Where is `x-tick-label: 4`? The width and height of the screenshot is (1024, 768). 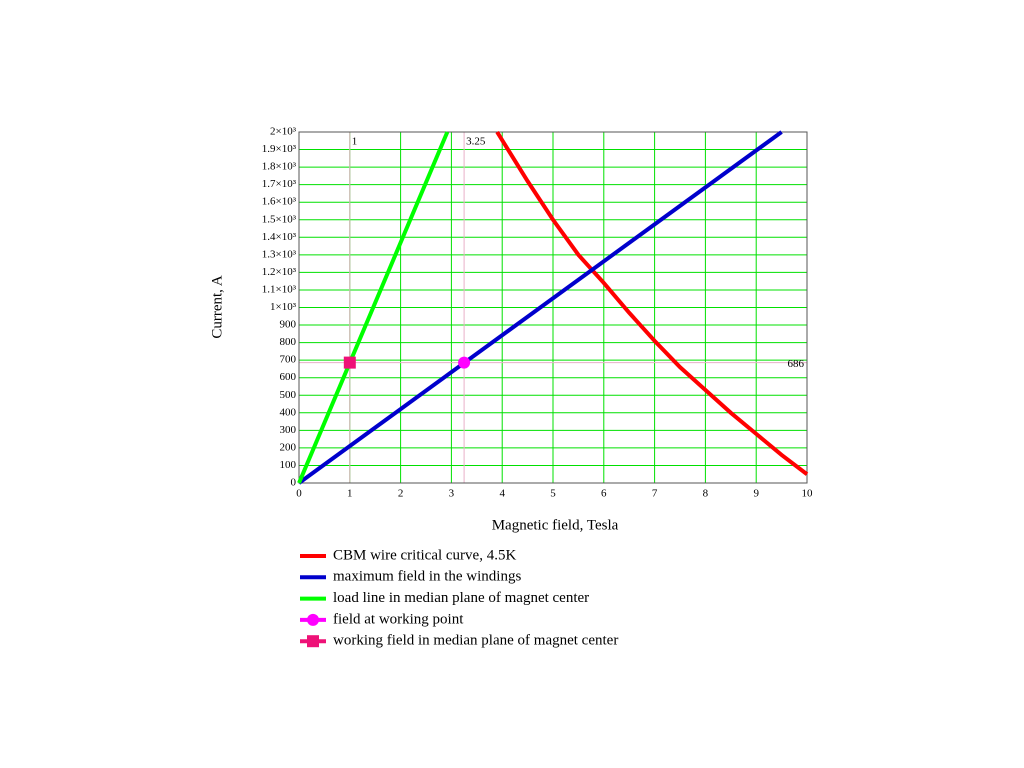
x-tick-label: 4 is located at coordinates (502, 494).